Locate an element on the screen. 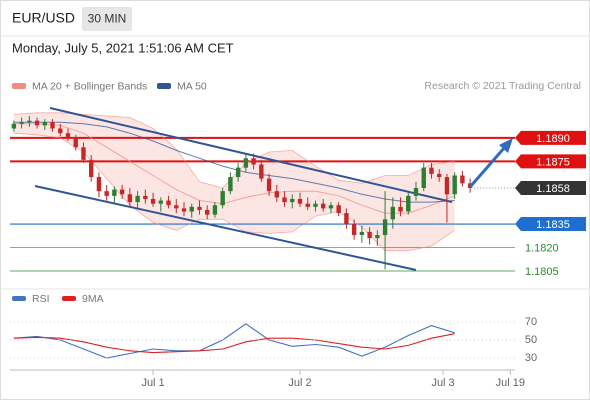 Image resolution: width=590 pixels, height=400 pixels. timeframe-badge is located at coordinates (107, 19).